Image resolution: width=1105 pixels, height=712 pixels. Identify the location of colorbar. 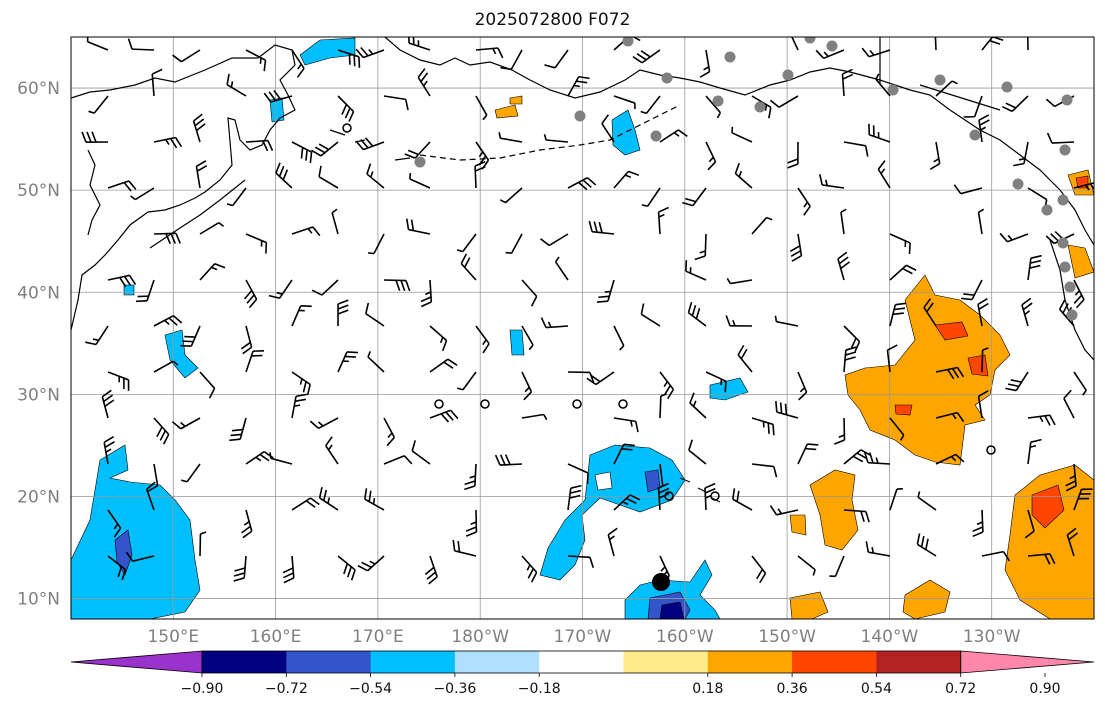
(582, 662).